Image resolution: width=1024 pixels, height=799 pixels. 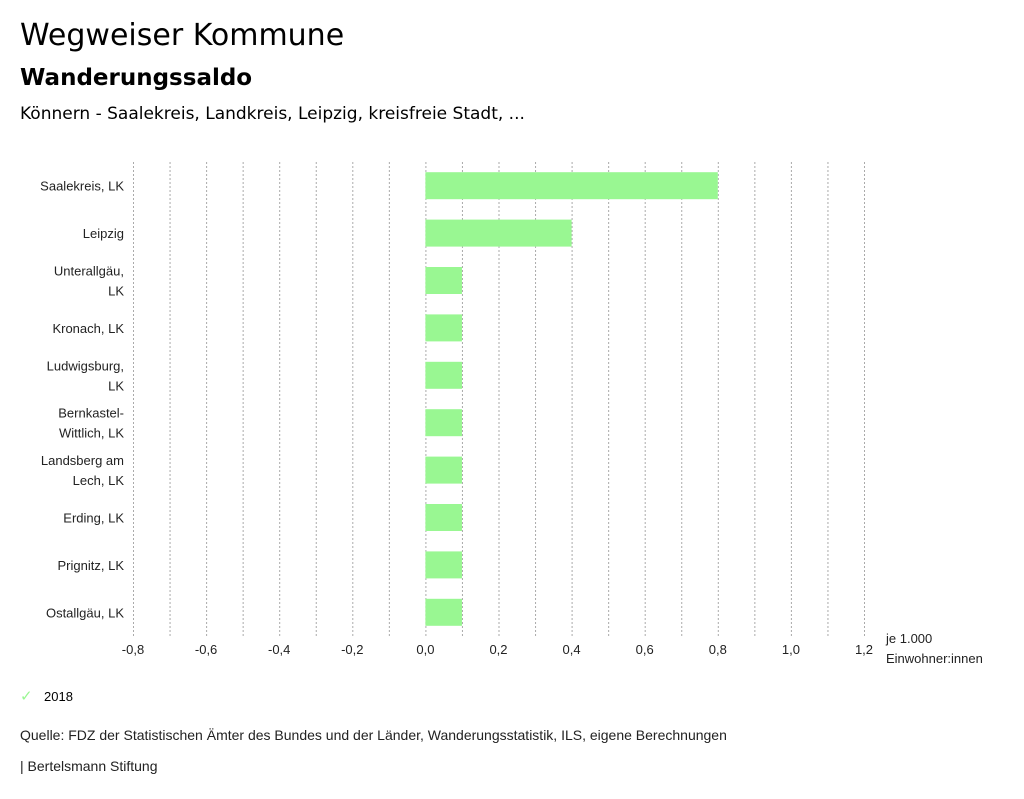 I want to click on unit-label: Einwohner:innen, so click(x=934, y=658).